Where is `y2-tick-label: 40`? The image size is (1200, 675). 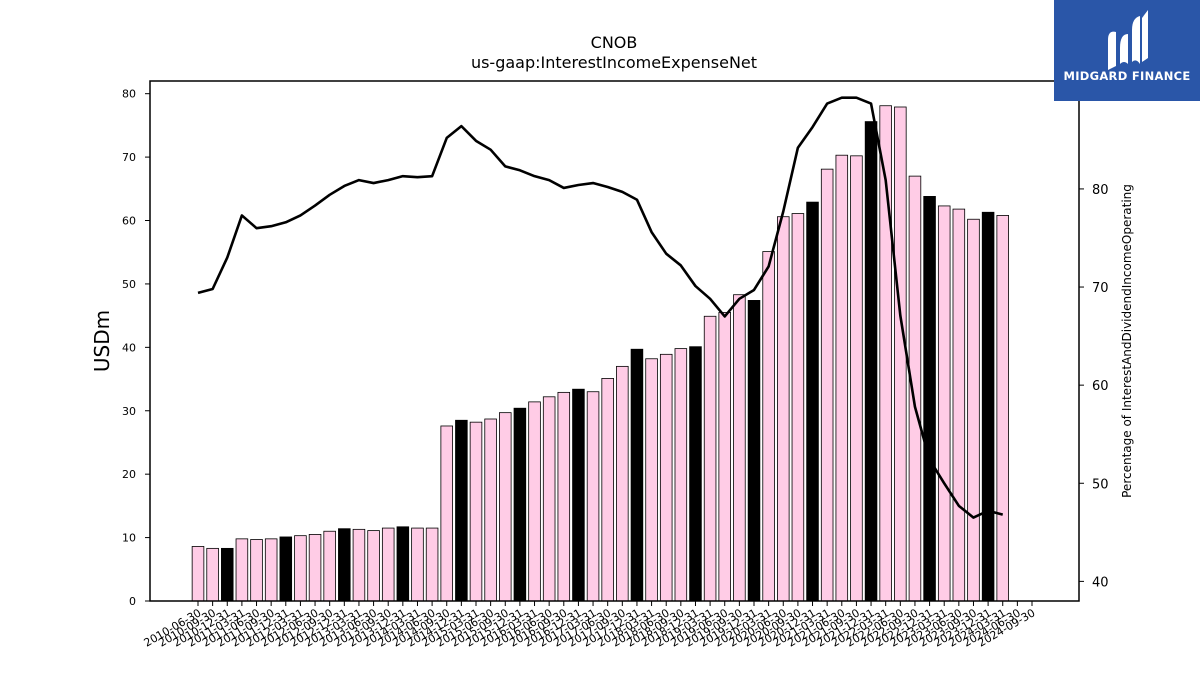
y2-tick-label: 40 is located at coordinates (1100, 582).